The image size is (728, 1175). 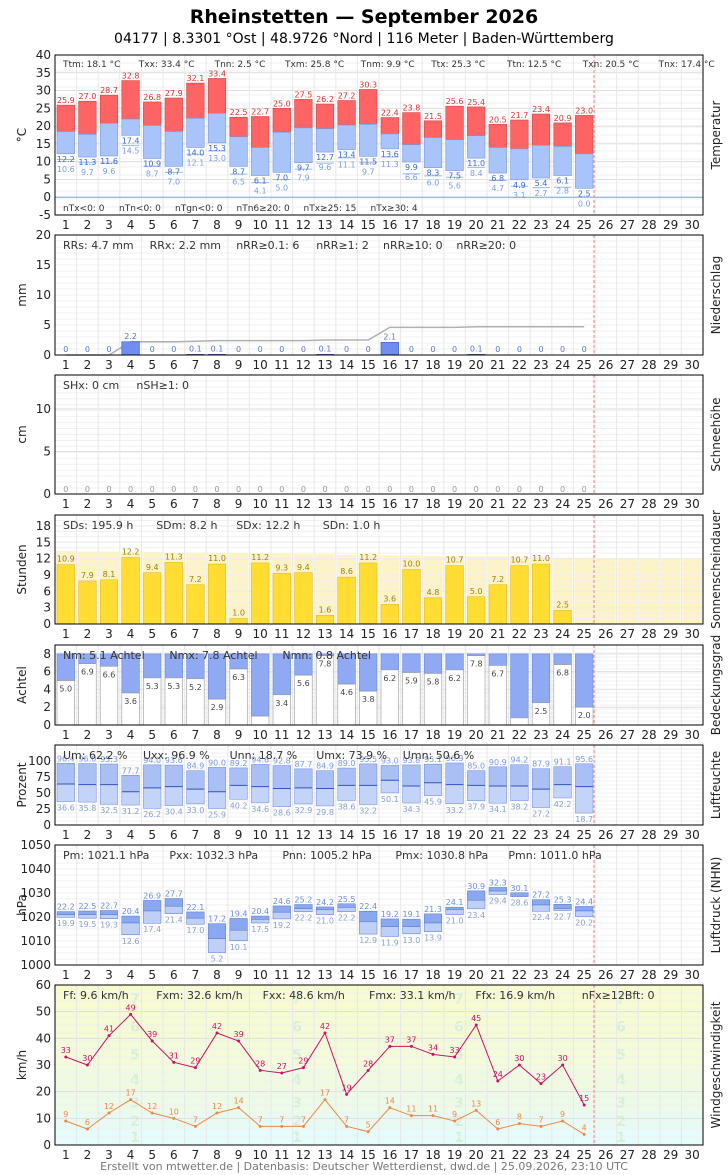 I want to click on y-tick-label: 25, so click(x=43, y=809).